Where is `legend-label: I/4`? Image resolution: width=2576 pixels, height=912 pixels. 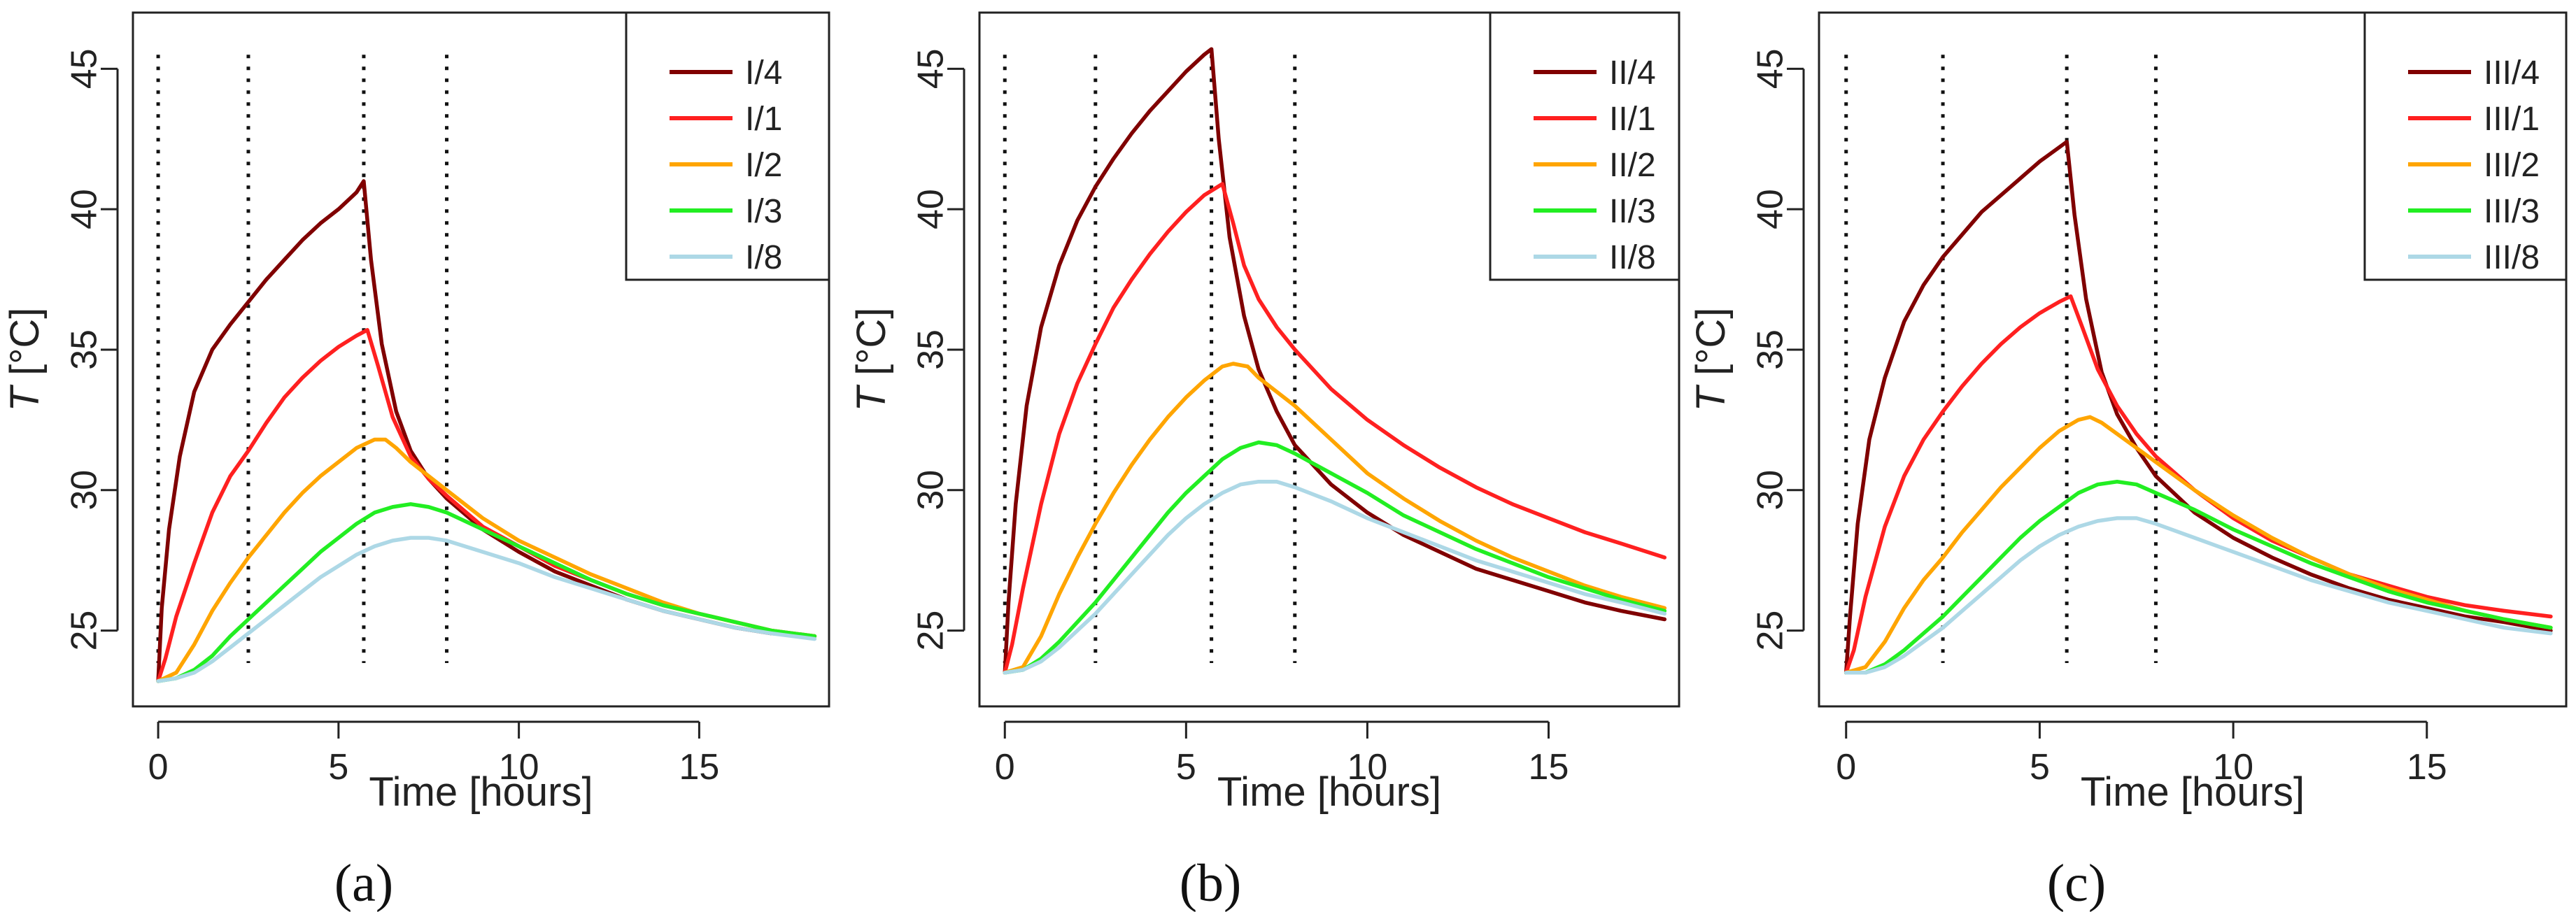 legend-label: I/4 is located at coordinates (763, 73).